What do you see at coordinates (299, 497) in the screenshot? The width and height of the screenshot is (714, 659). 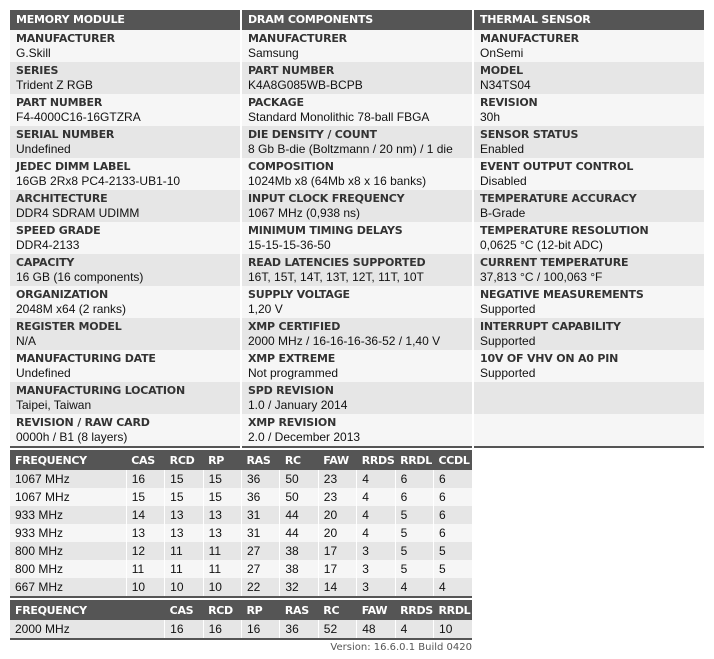 I see `table-cell: 50` at bounding box center [299, 497].